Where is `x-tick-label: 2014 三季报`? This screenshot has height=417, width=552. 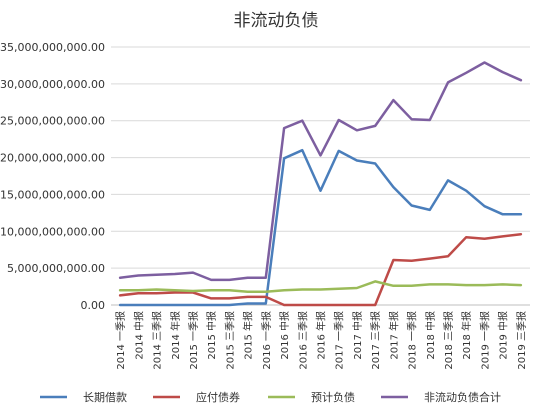 x-tick-label: 2014 三季报 is located at coordinates (157, 340).